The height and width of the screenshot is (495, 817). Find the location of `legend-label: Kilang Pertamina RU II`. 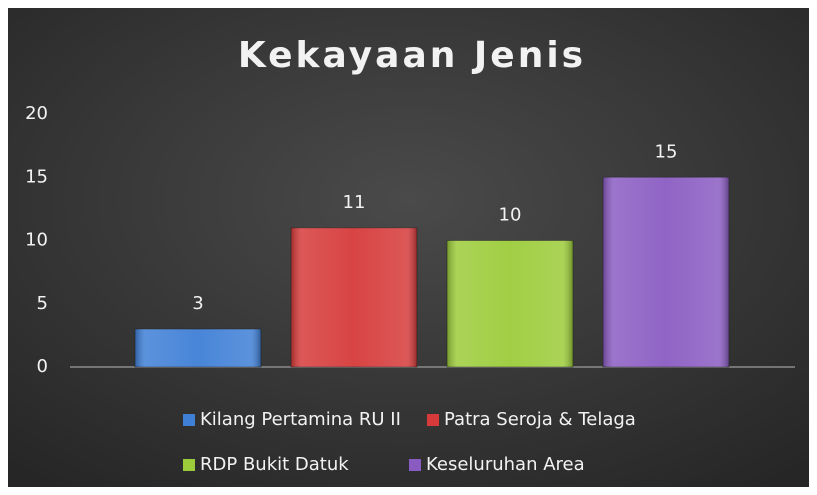

legend-label: Kilang Pertamina RU II is located at coordinates (300, 419).